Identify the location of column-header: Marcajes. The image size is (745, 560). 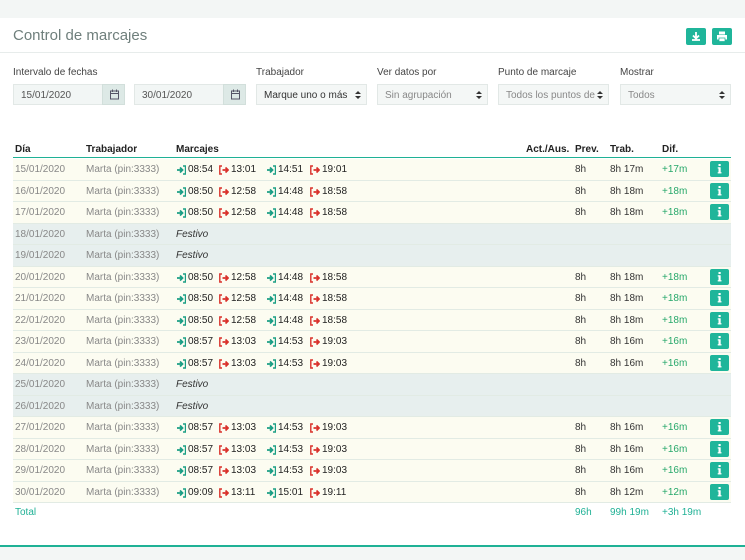
(197, 149).